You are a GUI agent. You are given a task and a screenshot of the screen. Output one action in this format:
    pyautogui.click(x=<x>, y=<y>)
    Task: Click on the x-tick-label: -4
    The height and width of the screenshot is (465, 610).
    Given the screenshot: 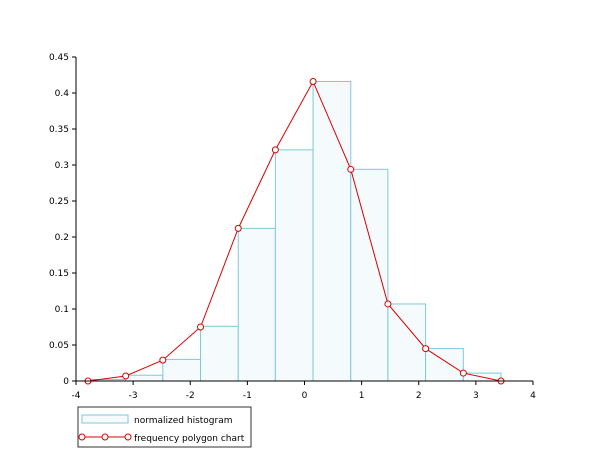 What is the action you would take?
    pyautogui.click(x=76, y=396)
    